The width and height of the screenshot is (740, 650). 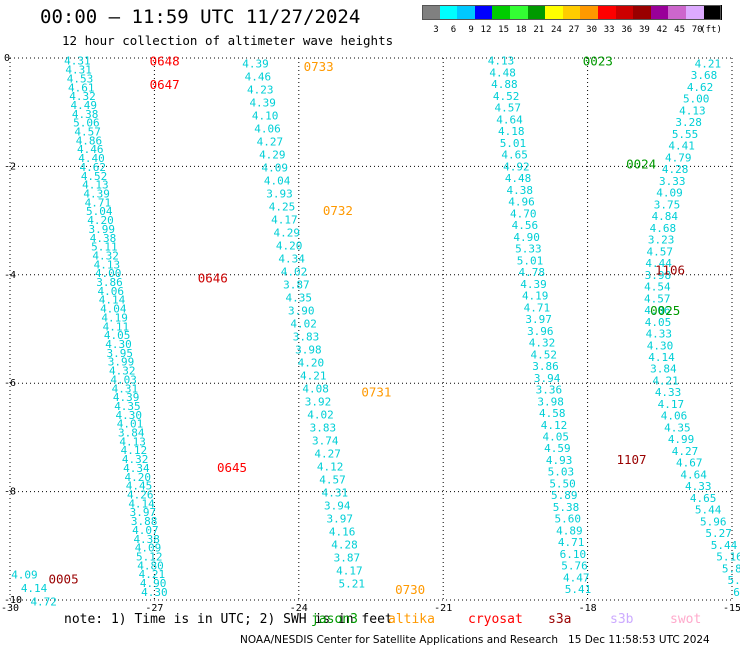 What do you see at coordinates (688, 122) in the screenshot?
I see `wave-height-value: 3.28` at bounding box center [688, 122].